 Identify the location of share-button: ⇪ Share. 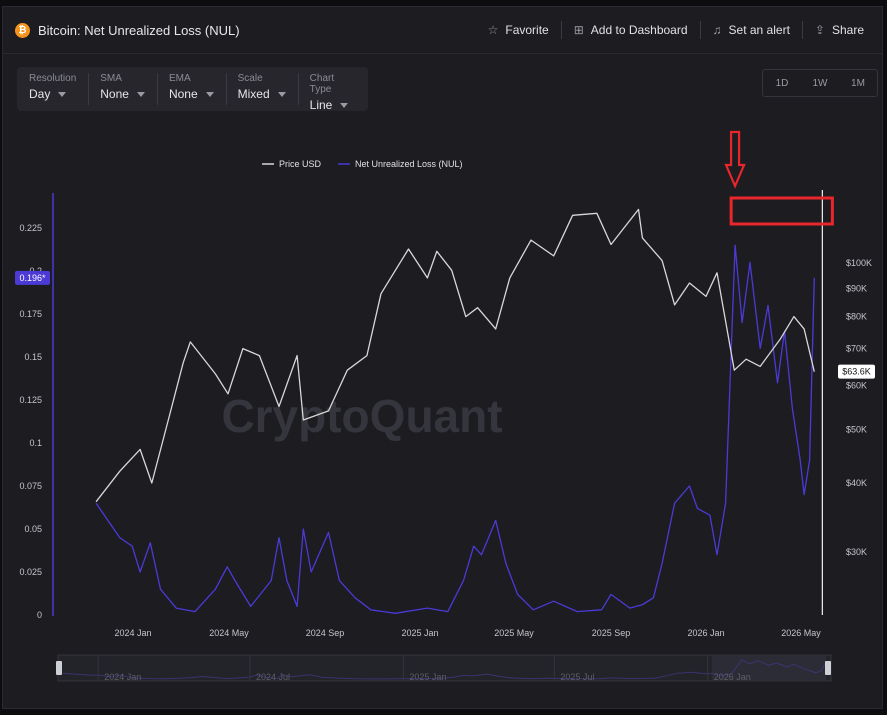
(838, 30).